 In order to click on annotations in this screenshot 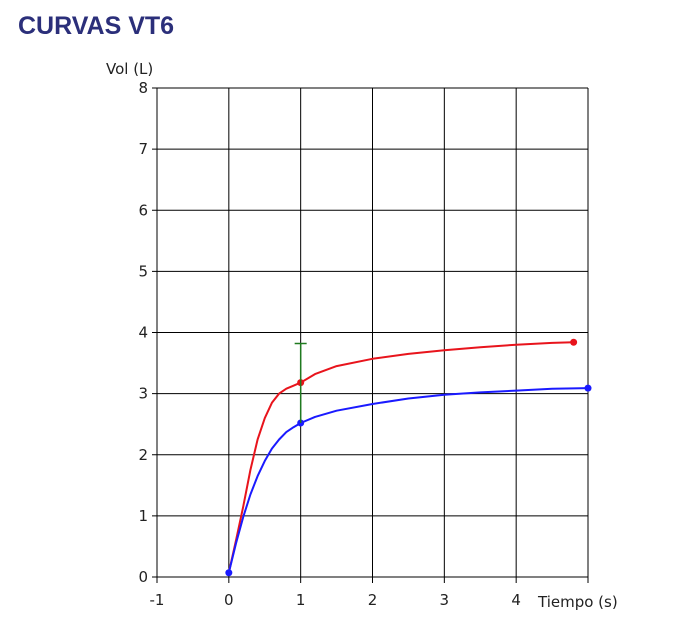, I will do `click(300, 382)`.